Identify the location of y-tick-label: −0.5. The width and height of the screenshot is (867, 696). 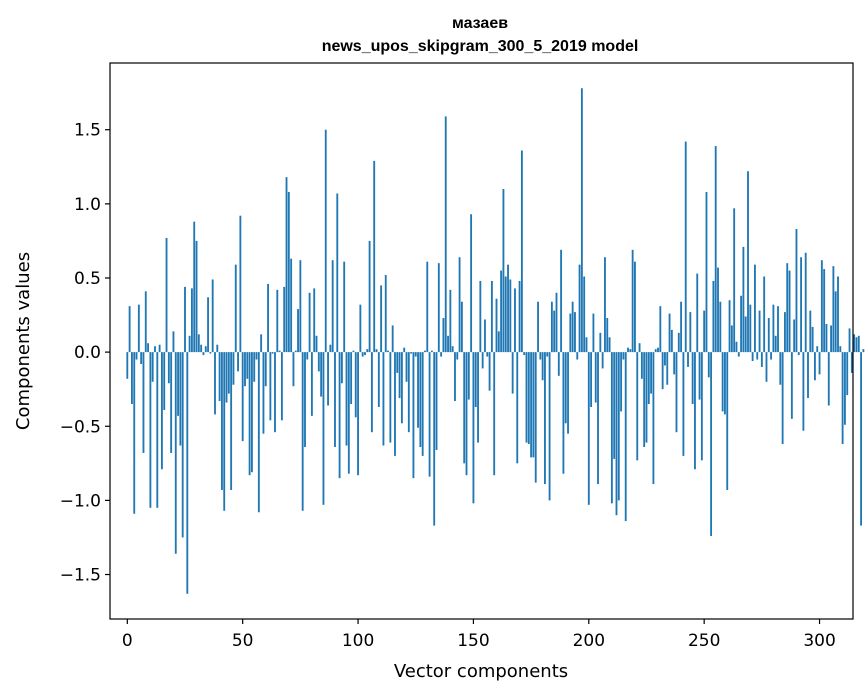
(80, 427).